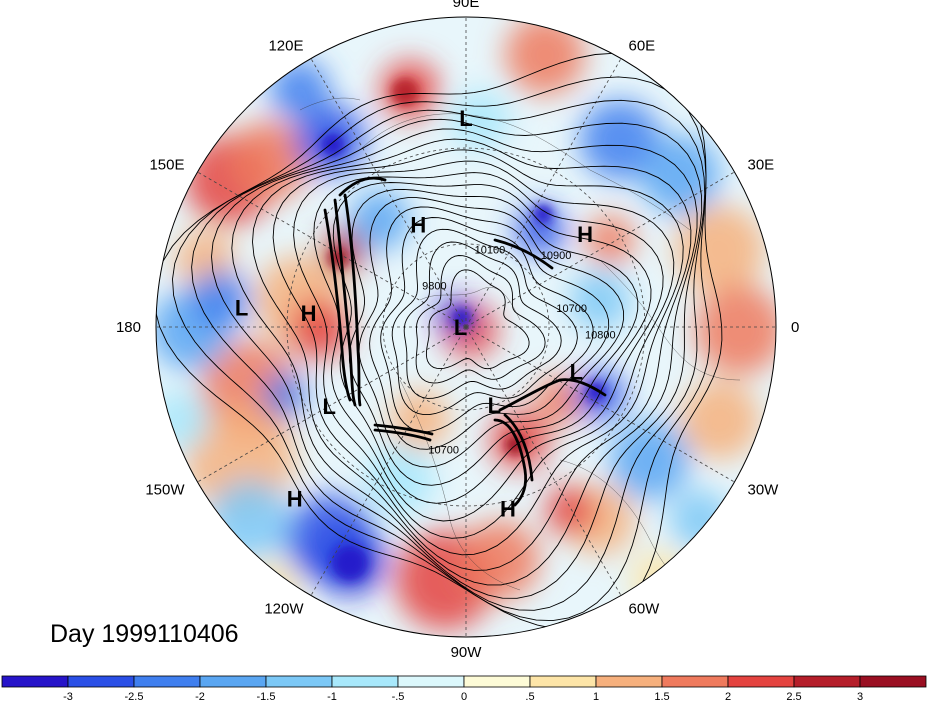 The height and width of the screenshot is (702, 928). What do you see at coordinates (860, 696) in the screenshot?
I see `colorbar-tick-label: 3` at bounding box center [860, 696].